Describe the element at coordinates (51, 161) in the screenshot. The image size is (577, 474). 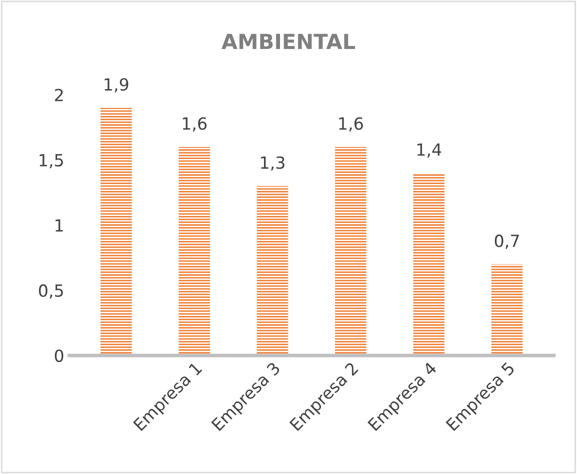
I see `y-tick-label: 1,5` at that location.